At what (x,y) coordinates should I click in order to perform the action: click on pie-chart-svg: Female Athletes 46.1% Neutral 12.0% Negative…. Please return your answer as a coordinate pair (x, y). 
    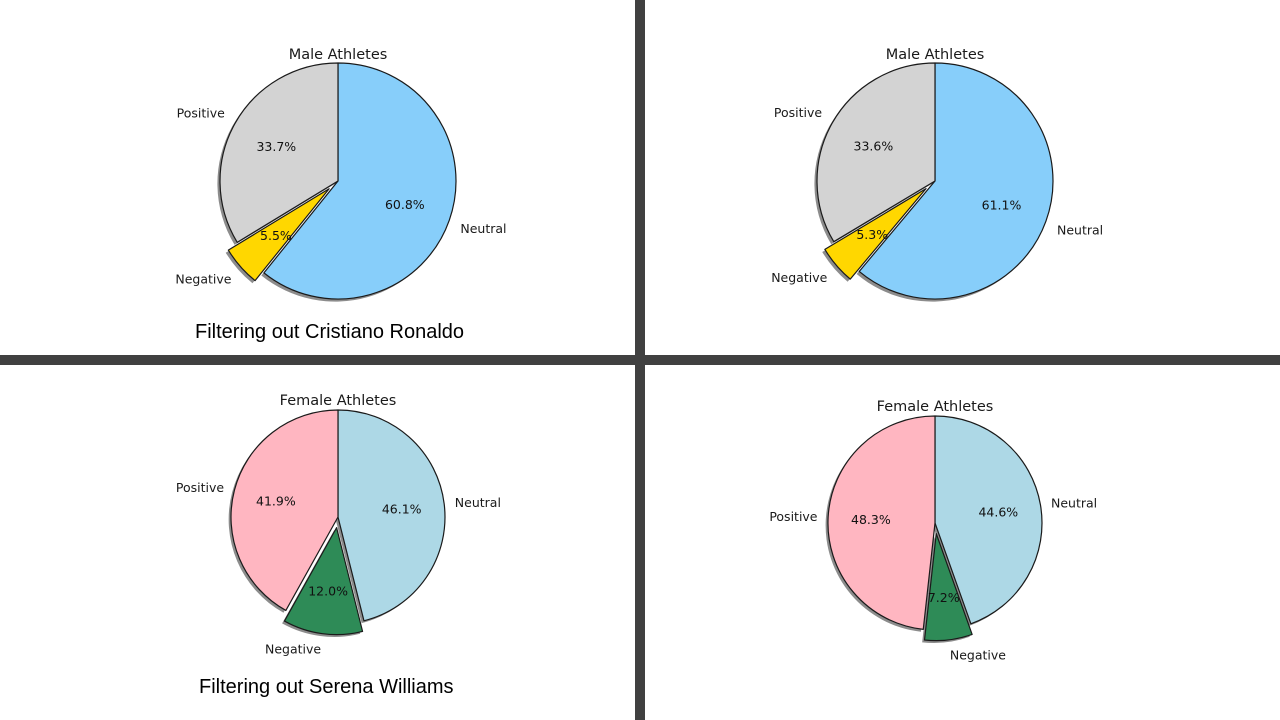
    Looking at the image, I should click on (338, 524).